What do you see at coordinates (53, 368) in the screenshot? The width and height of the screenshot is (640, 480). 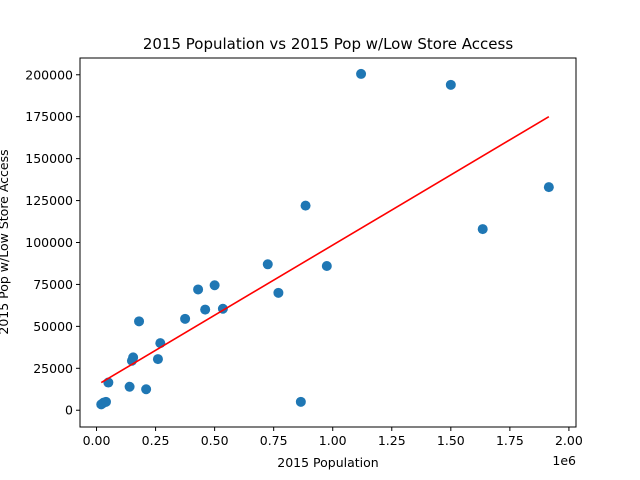 I see `y-tick-label: 25000` at bounding box center [53, 368].